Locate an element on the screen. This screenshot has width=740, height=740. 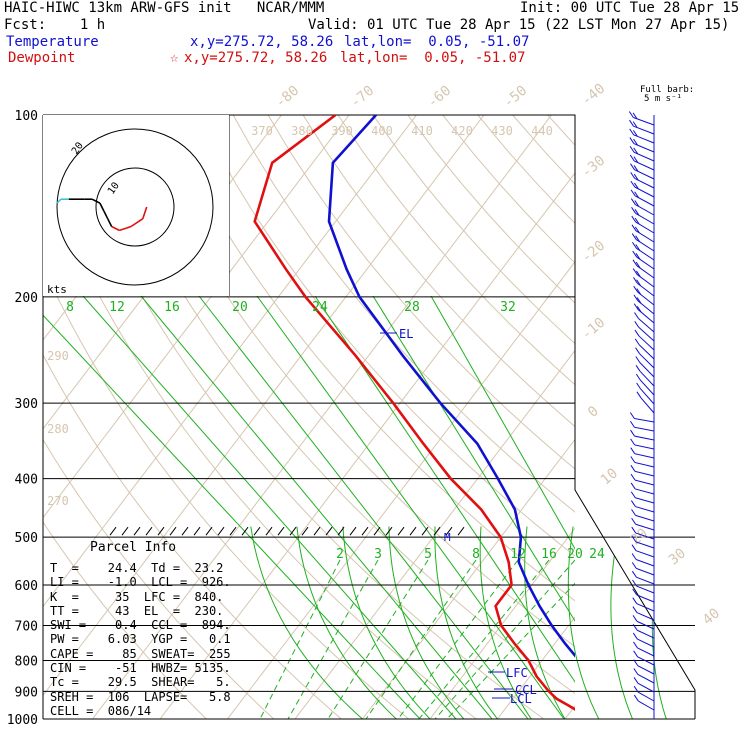
mixing-ratio-label: 16 is located at coordinates (549, 554).